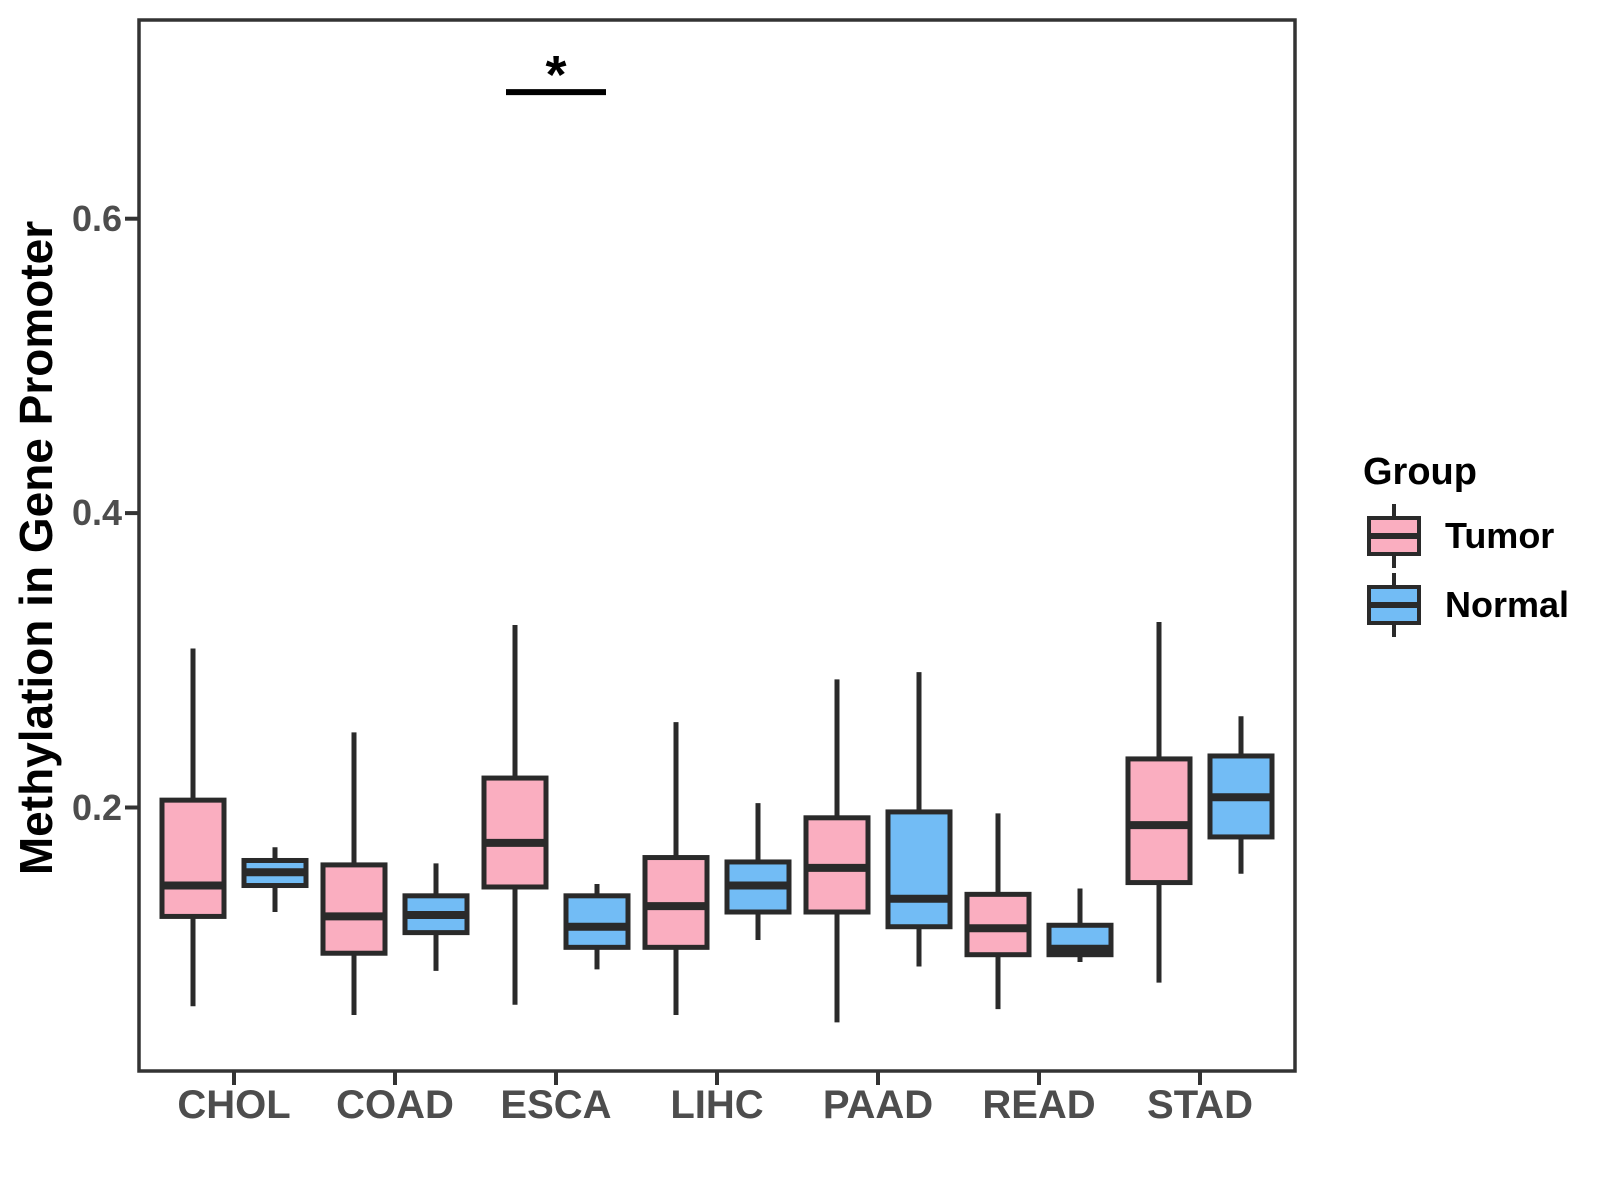 The width and height of the screenshot is (1600, 1200). What do you see at coordinates (1507, 604) in the screenshot?
I see `legend-label-normal: Normal` at bounding box center [1507, 604].